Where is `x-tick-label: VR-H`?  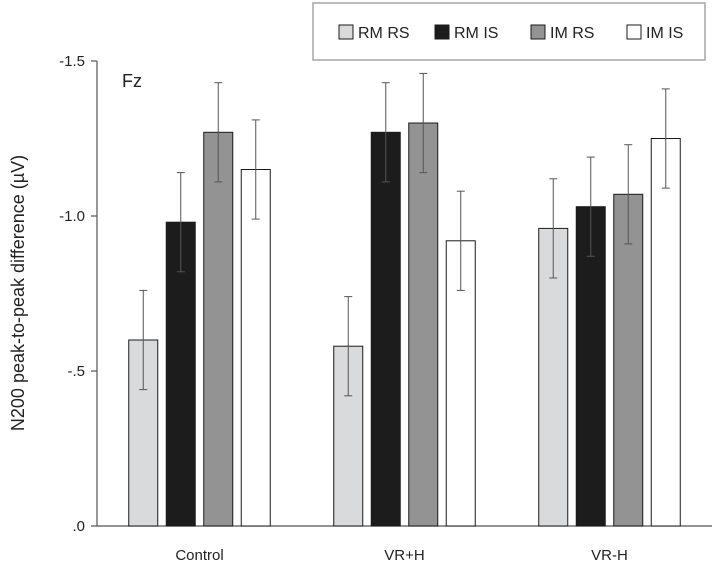 x-tick-label: VR-H is located at coordinates (609, 555).